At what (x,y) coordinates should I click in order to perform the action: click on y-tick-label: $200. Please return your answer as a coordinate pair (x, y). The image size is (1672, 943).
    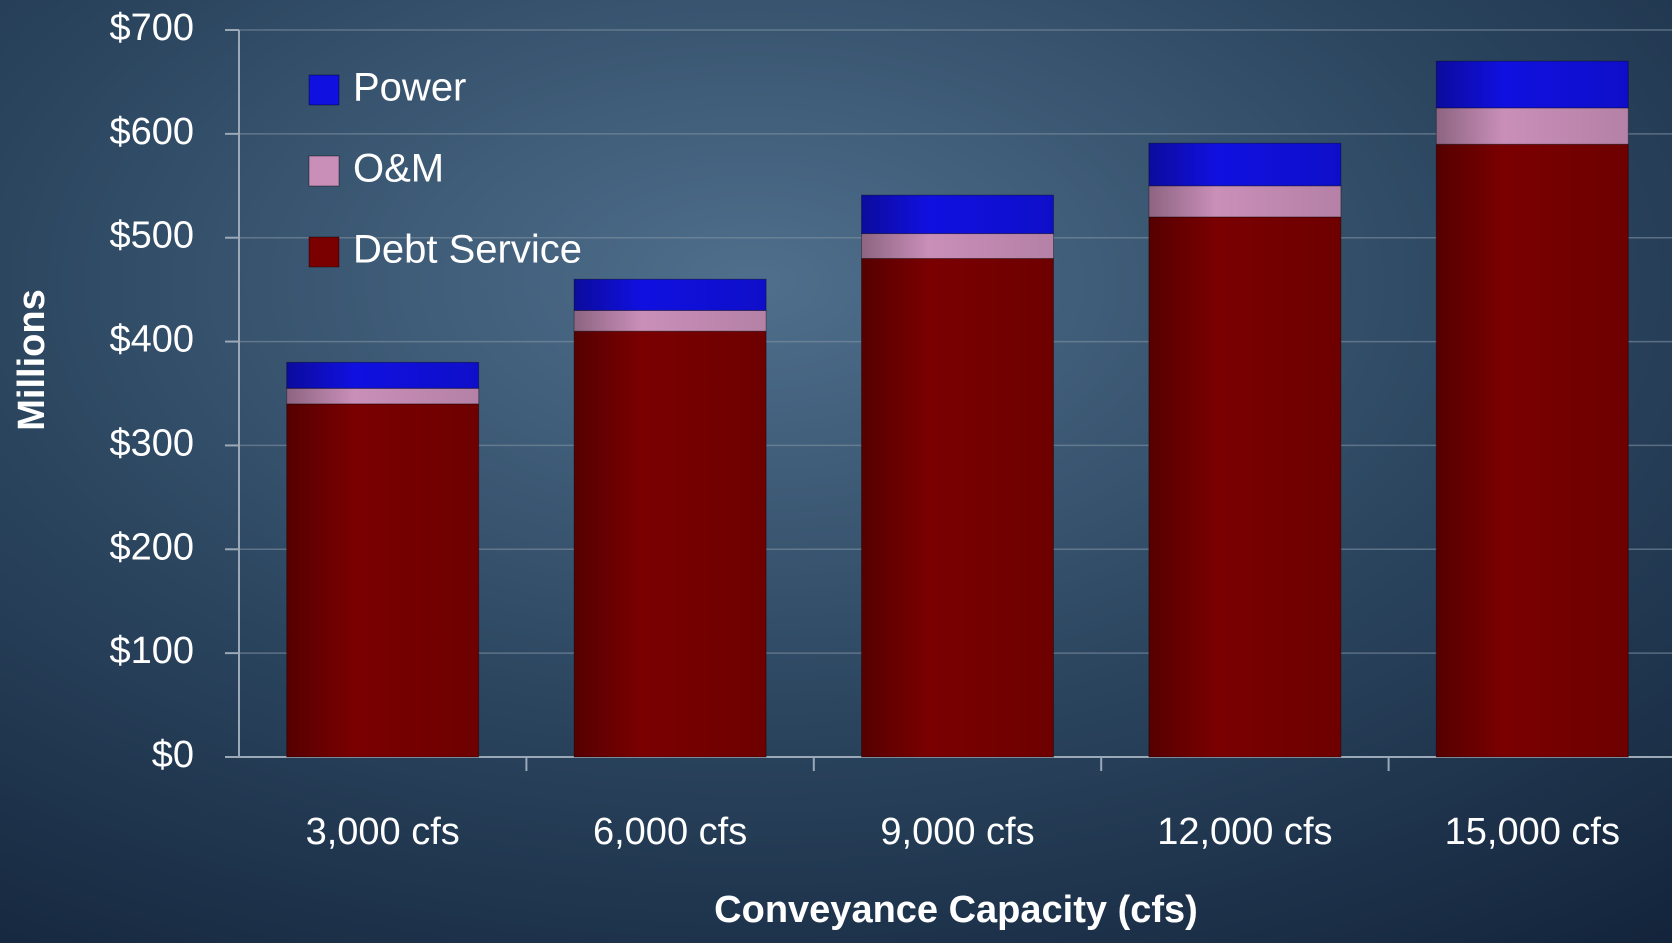
    Looking at the image, I should click on (151, 547).